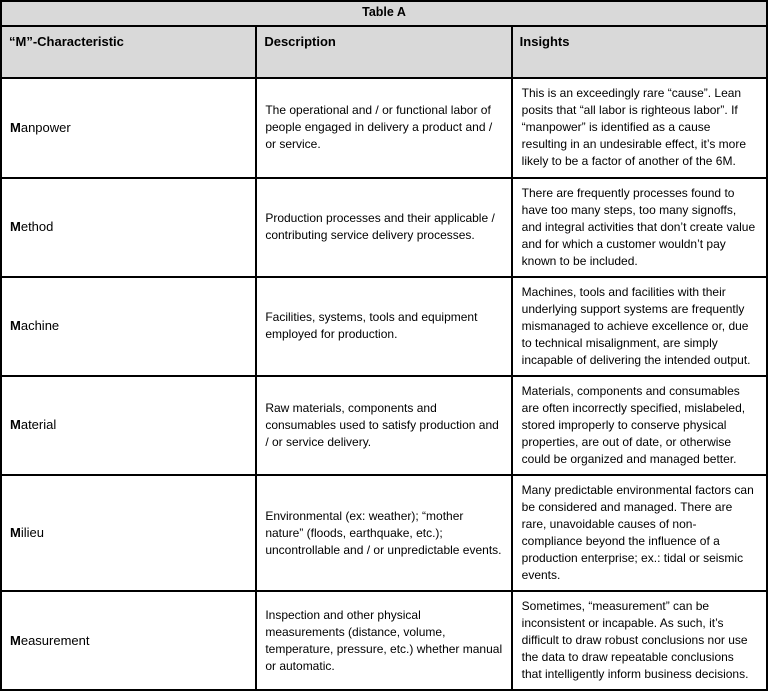 The height and width of the screenshot is (691, 768). Describe the element at coordinates (129, 641) in the screenshot. I see `cell-characteristic: Measurement` at that location.